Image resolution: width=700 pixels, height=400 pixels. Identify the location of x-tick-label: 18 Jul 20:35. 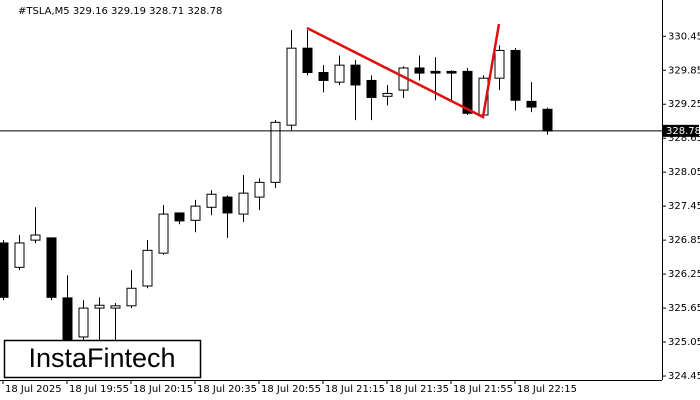
(227, 389).